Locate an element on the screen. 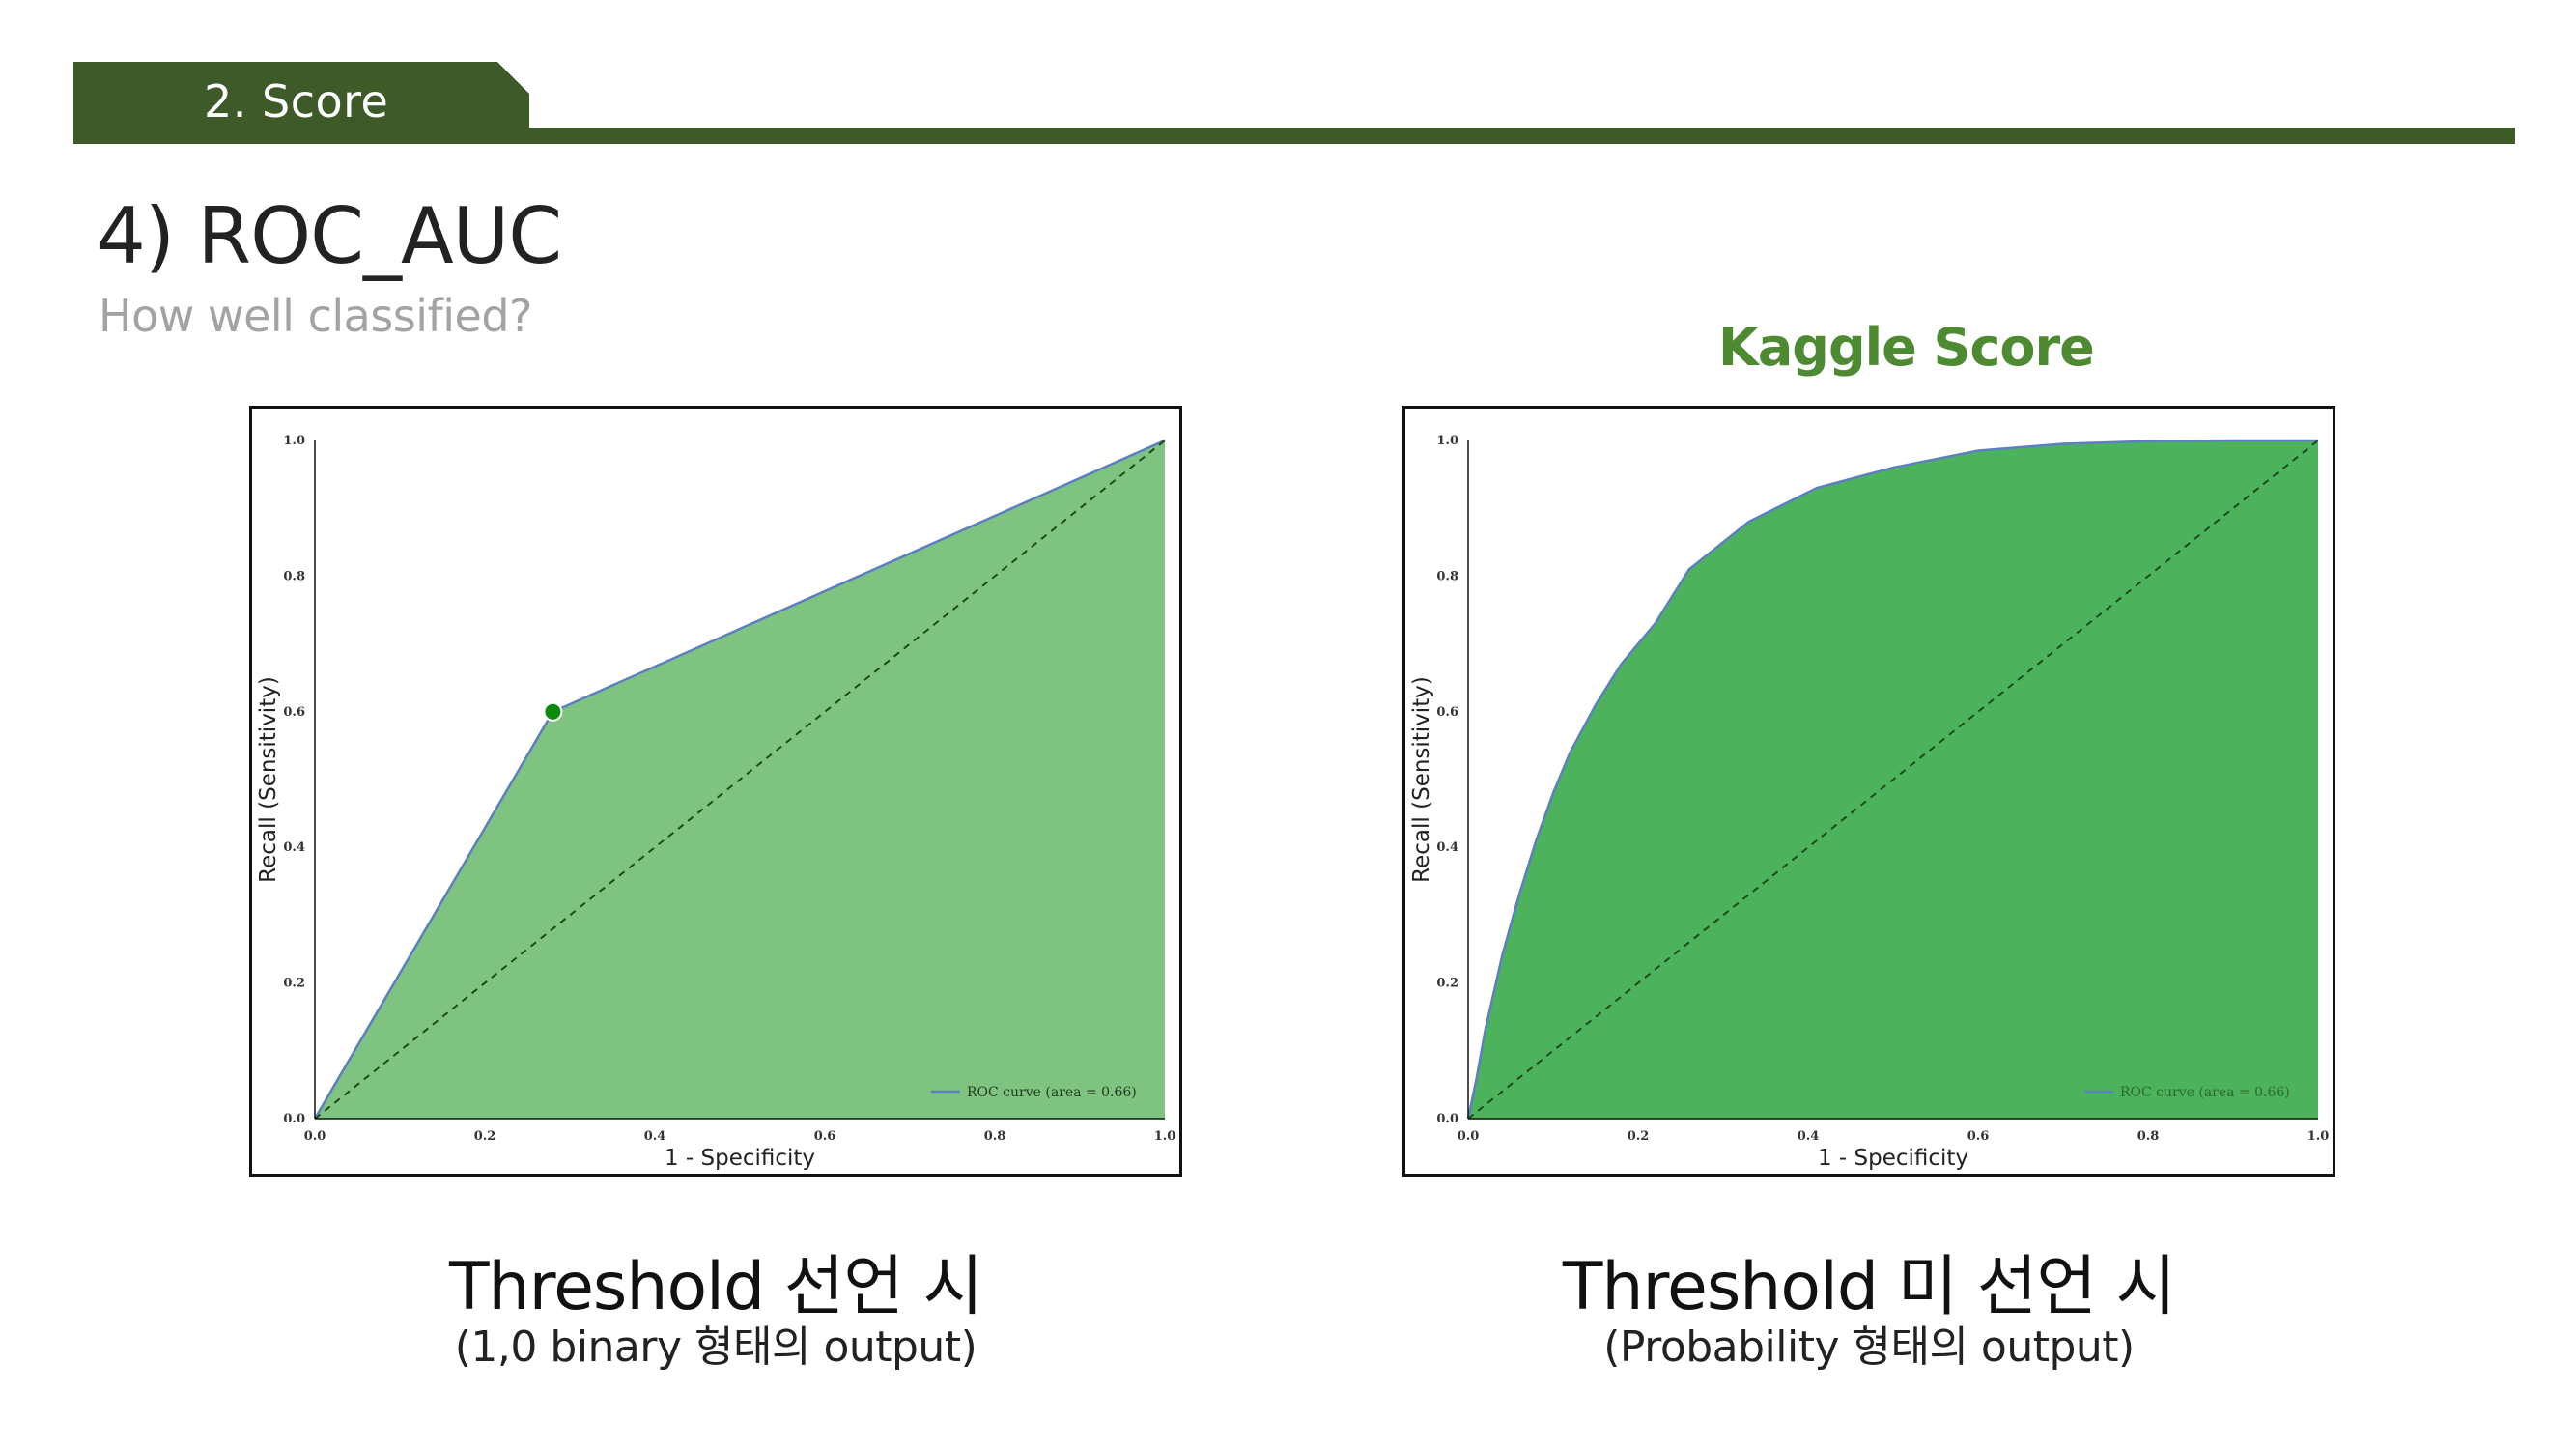 This screenshot has height=1449, width=2576. page-subtitle: How well classified? is located at coordinates (315, 316).